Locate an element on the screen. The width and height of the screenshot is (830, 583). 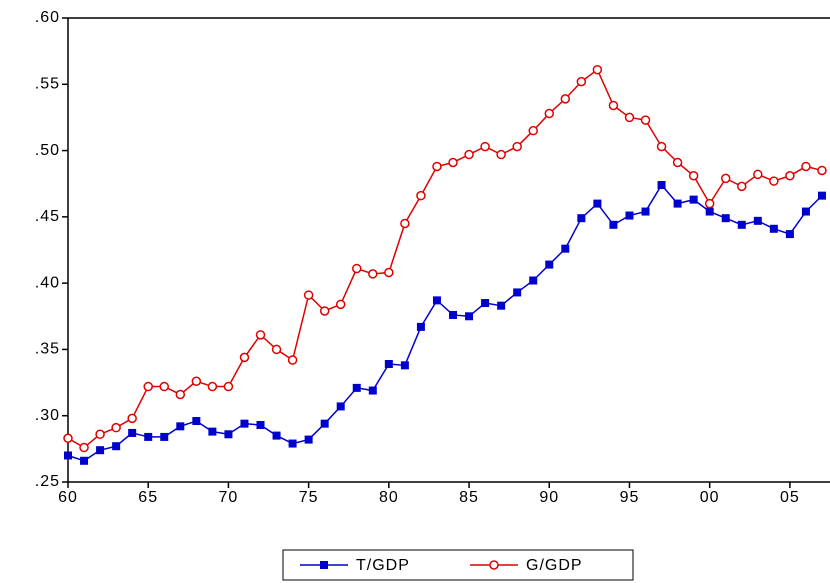
x-tick-label: 60 is located at coordinates (68, 497).